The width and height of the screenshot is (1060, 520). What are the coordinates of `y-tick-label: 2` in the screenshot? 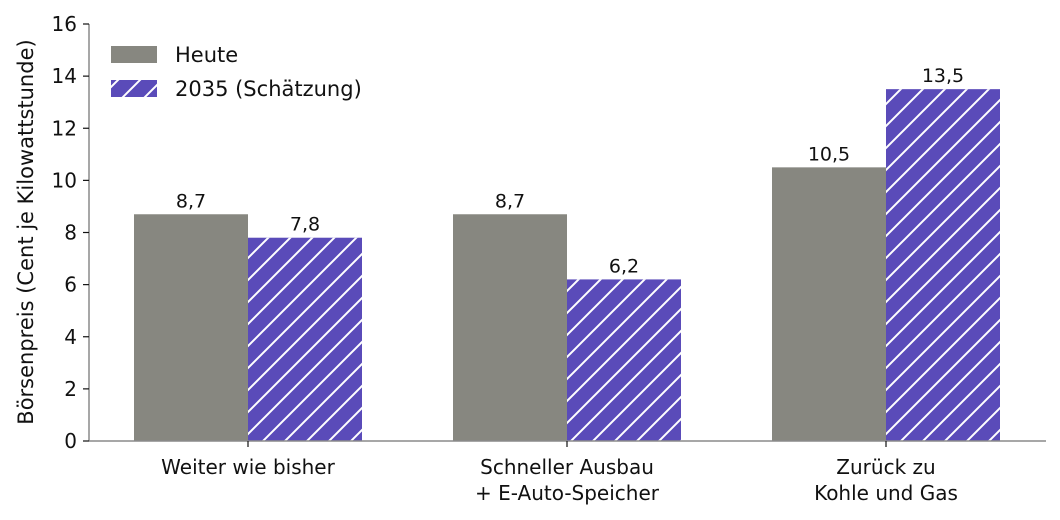 It's located at (70, 389).